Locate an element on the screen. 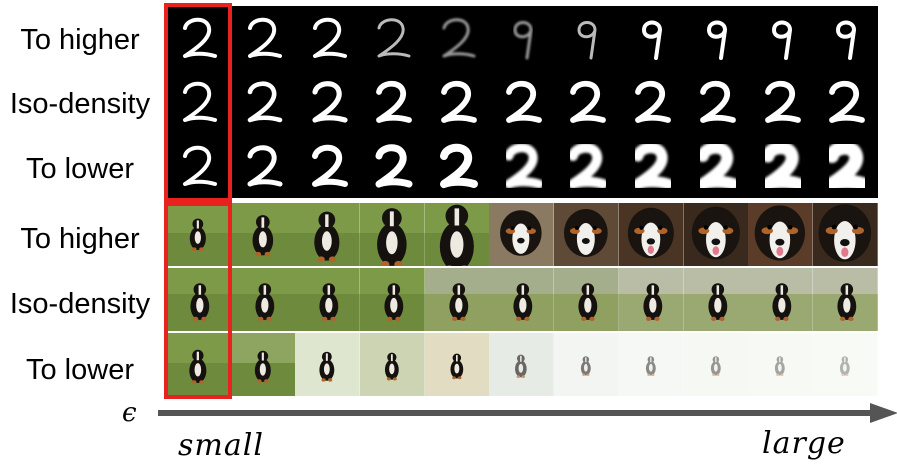  row-label-mnist-to-lower: To lower is located at coordinates (80, 168).